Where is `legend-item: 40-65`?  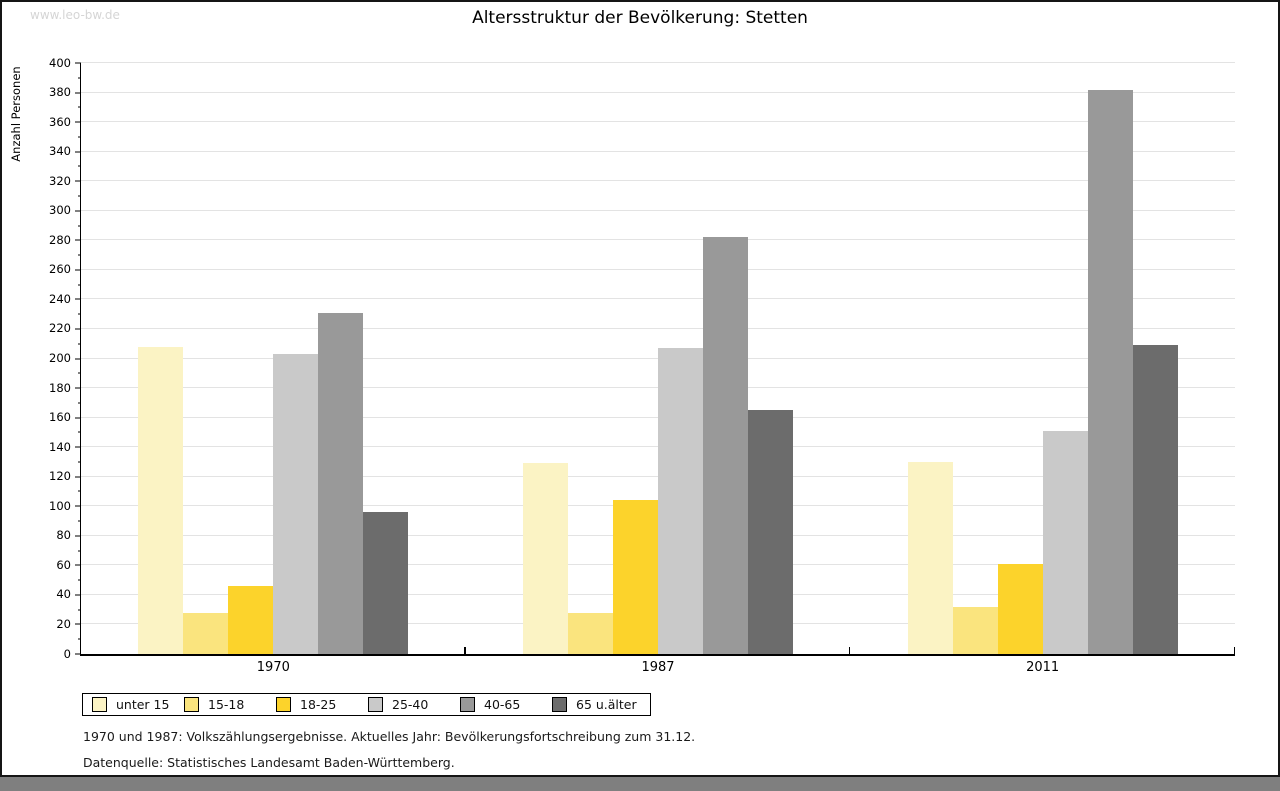 legend-item: 40-65 is located at coordinates (497, 704).